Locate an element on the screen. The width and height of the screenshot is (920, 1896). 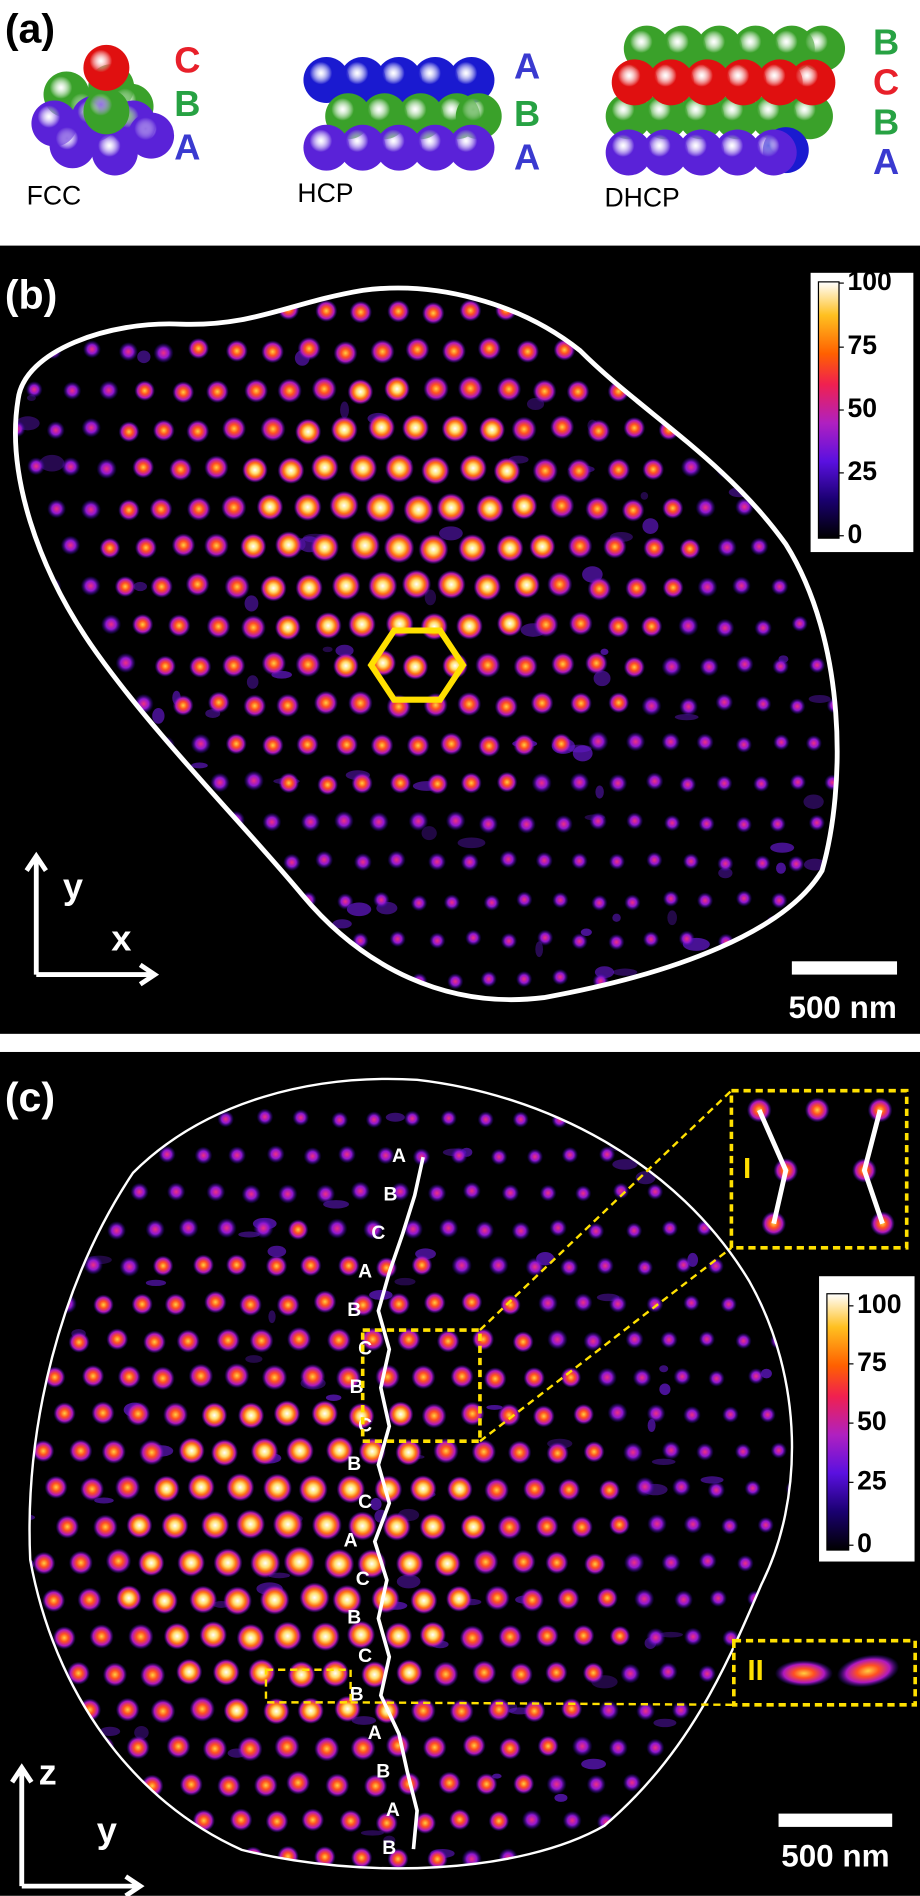
colorbar-tick-label: 100 is located at coordinates (869, 281).